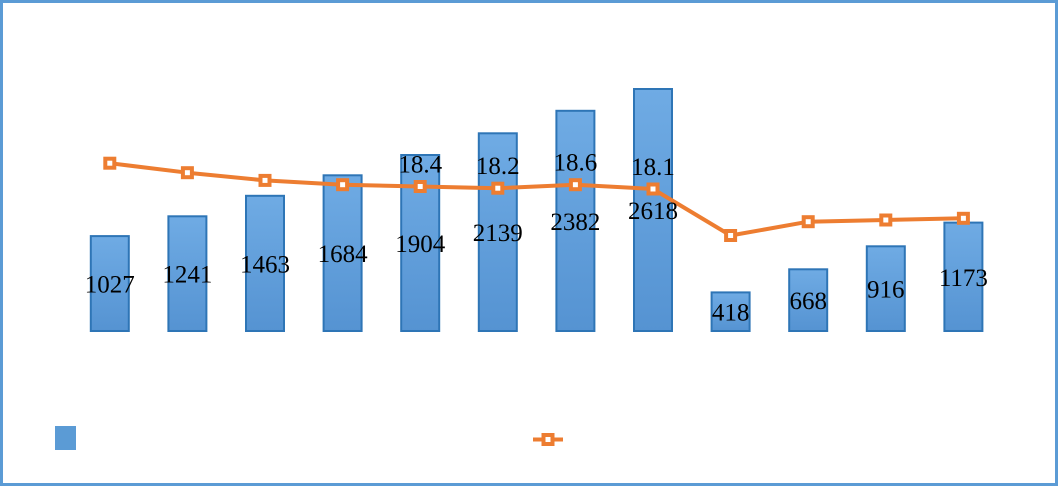  I want to click on bar-value-label: 2618, so click(653, 211).